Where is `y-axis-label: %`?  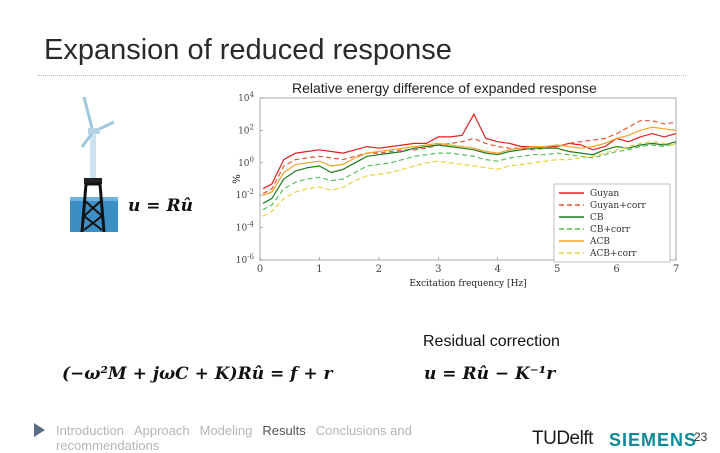 y-axis-label: % is located at coordinates (237, 179).